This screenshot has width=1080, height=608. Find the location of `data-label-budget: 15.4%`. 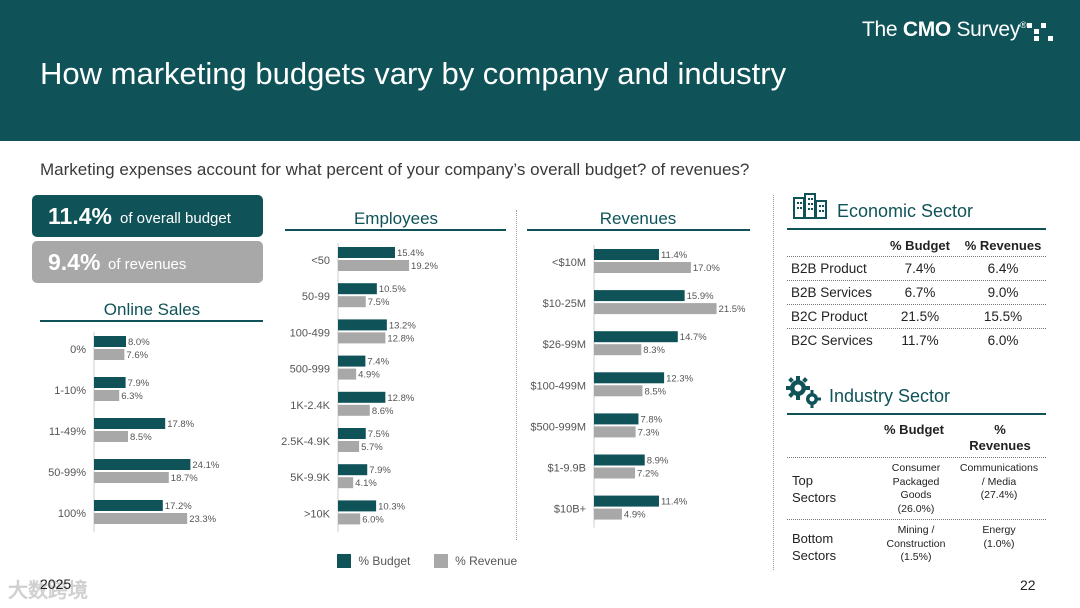

data-label-budget: 15.4% is located at coordinates (410, 253).